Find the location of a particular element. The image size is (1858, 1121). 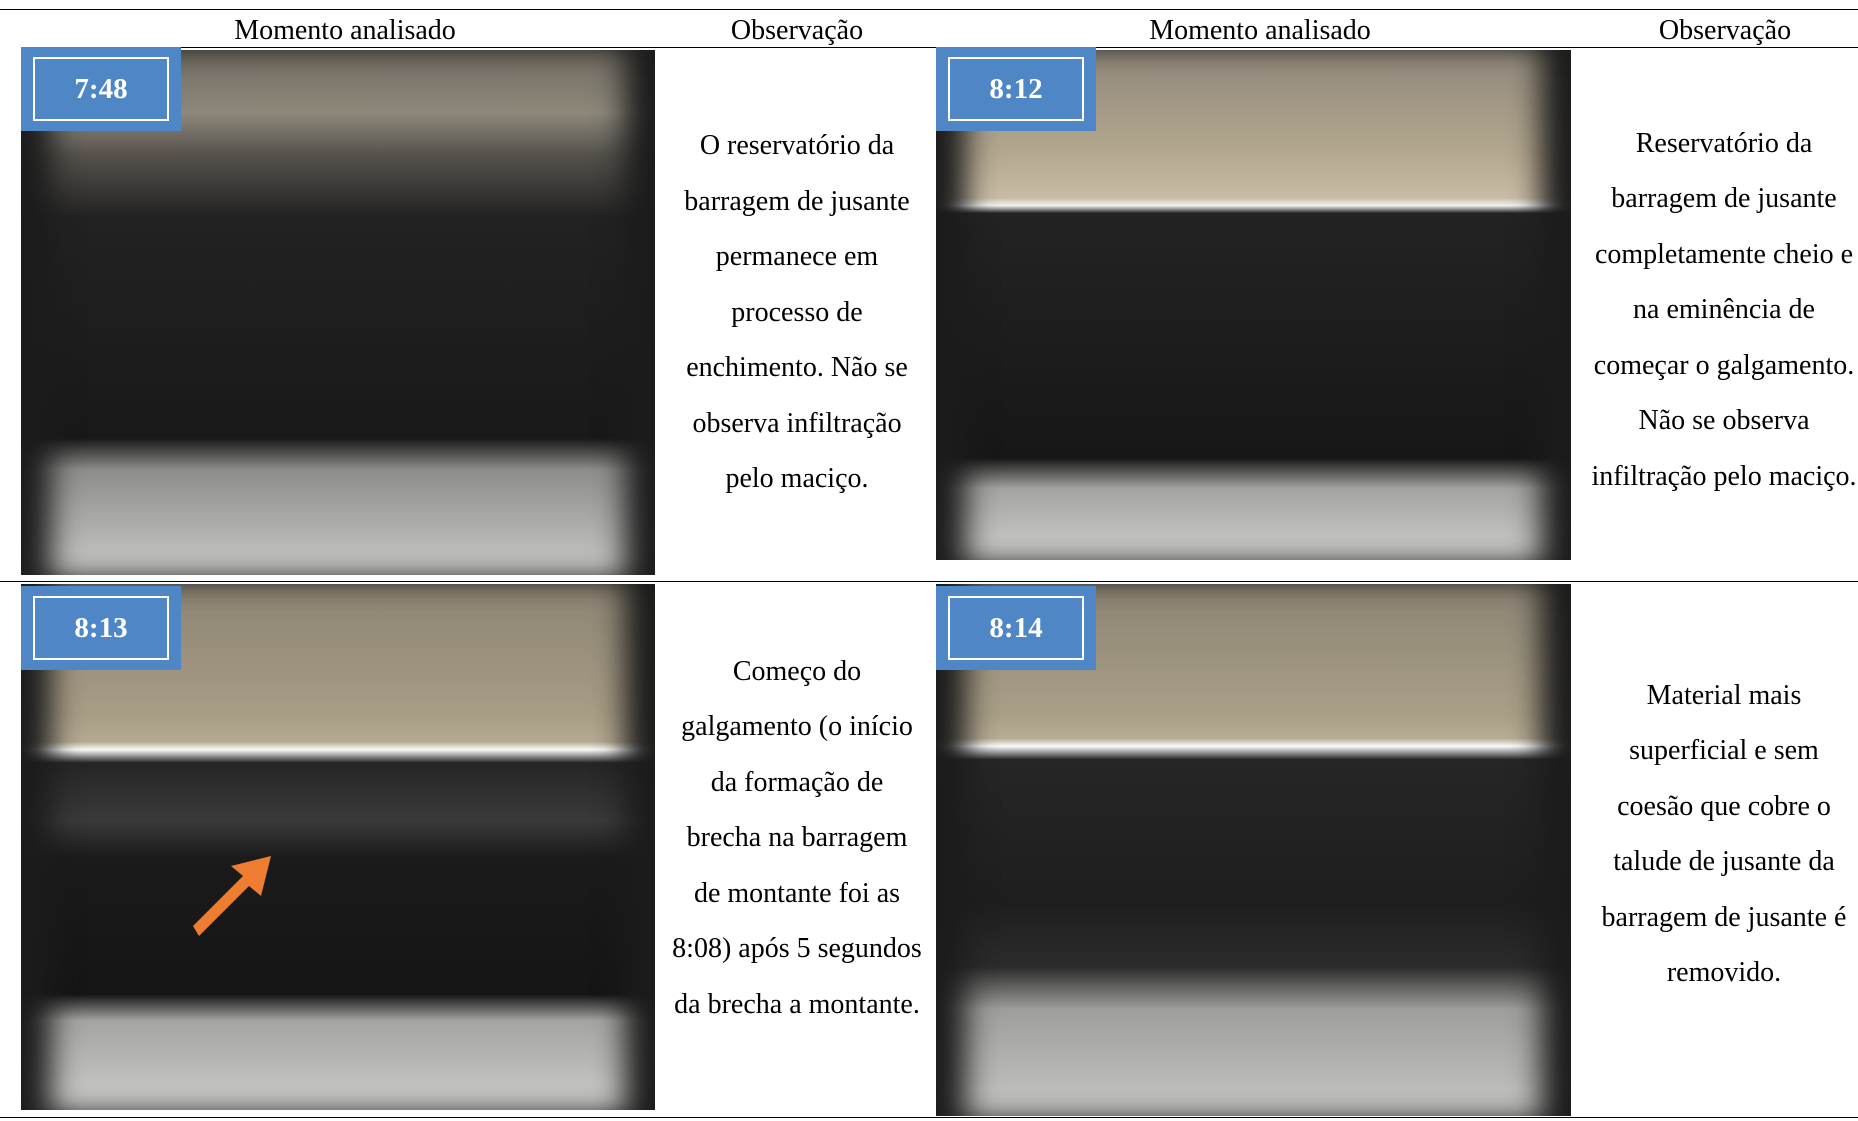

time-label: 8:12 is located at coordinates (1016, 89).